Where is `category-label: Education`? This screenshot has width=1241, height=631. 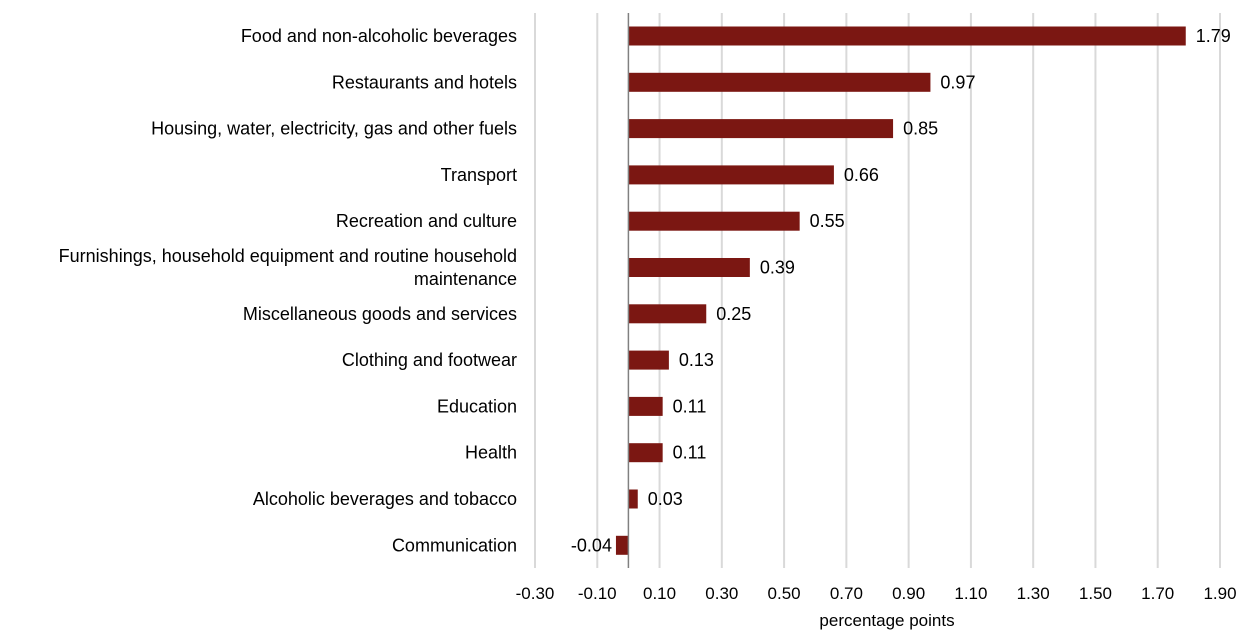
category-label: Education is located at coordinates (477, 406).